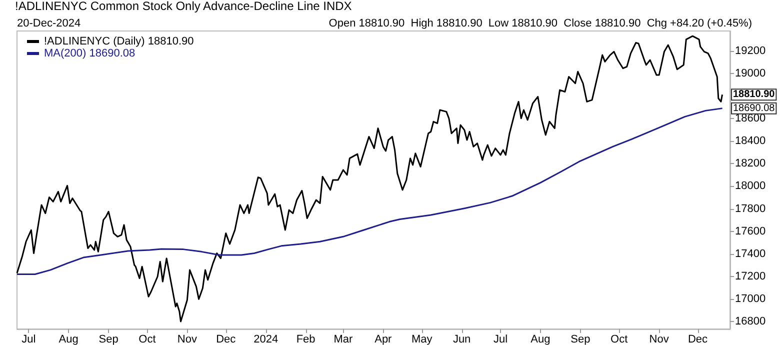 The width and height of the screenshot is (780, 345). I want to click on y-tick-label: 16800, so click(750, 322).